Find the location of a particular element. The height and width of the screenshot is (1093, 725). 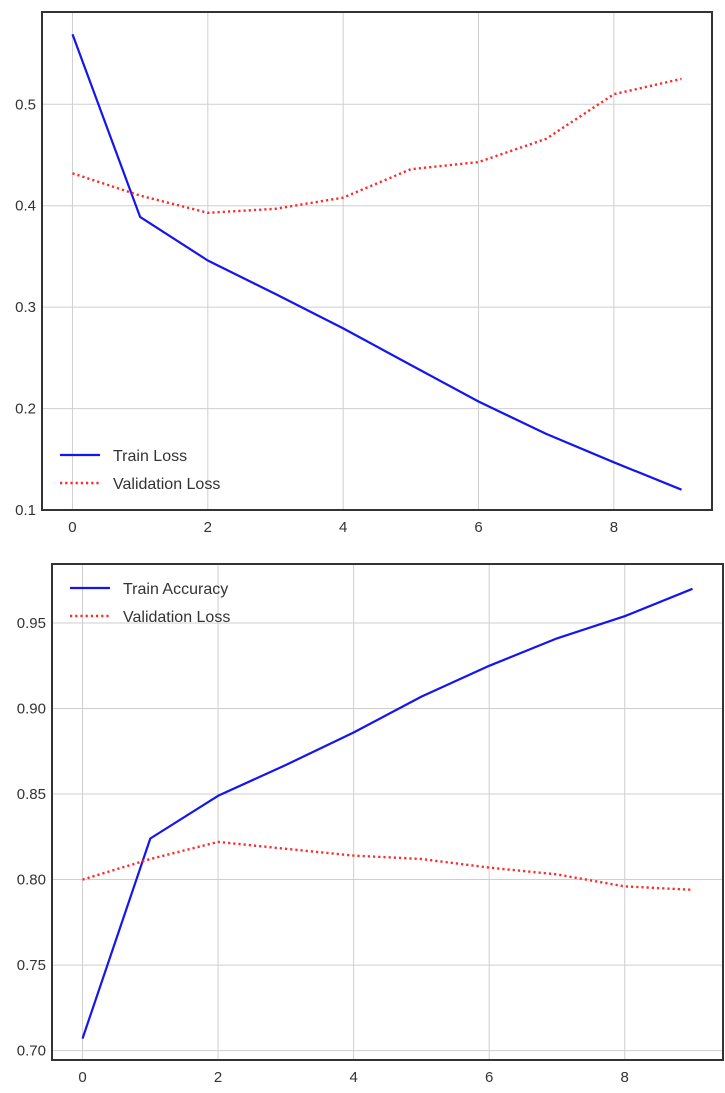

y-tick-label: 0.80 is located at coordinates (31, 880).